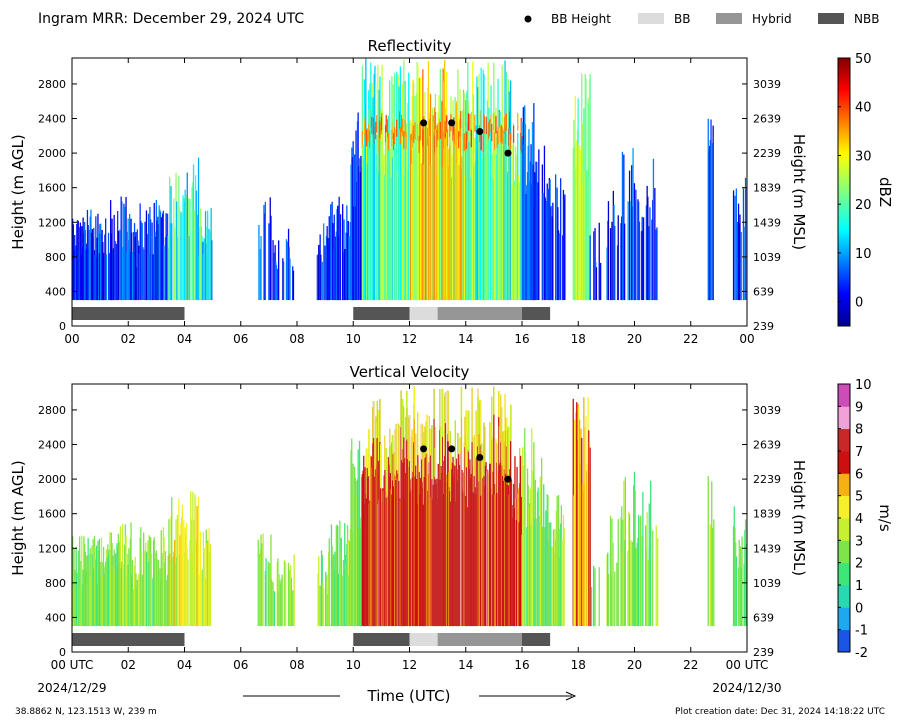 The image size is (900, 725). I want to click on y-tick-label: 800, so click(55, 257).